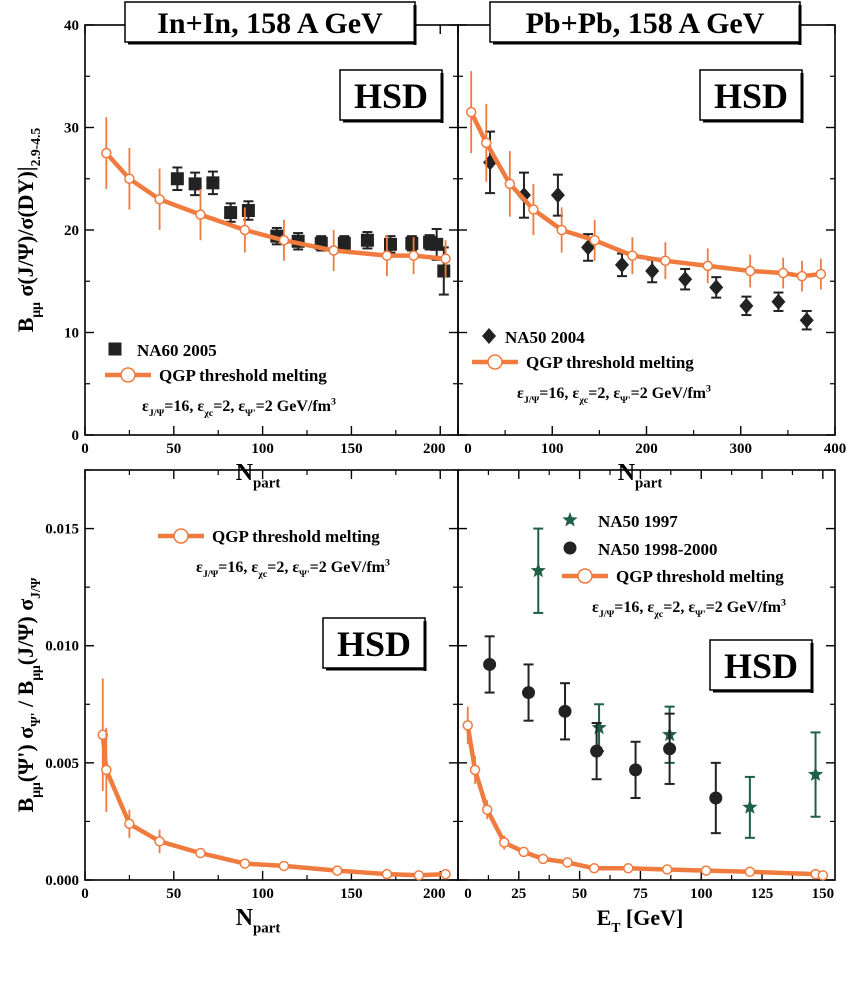  What do you see at coordinates (640, 894) in the screenshot?
I see `x-tick-label: 75` at bounding box center [640, 894].